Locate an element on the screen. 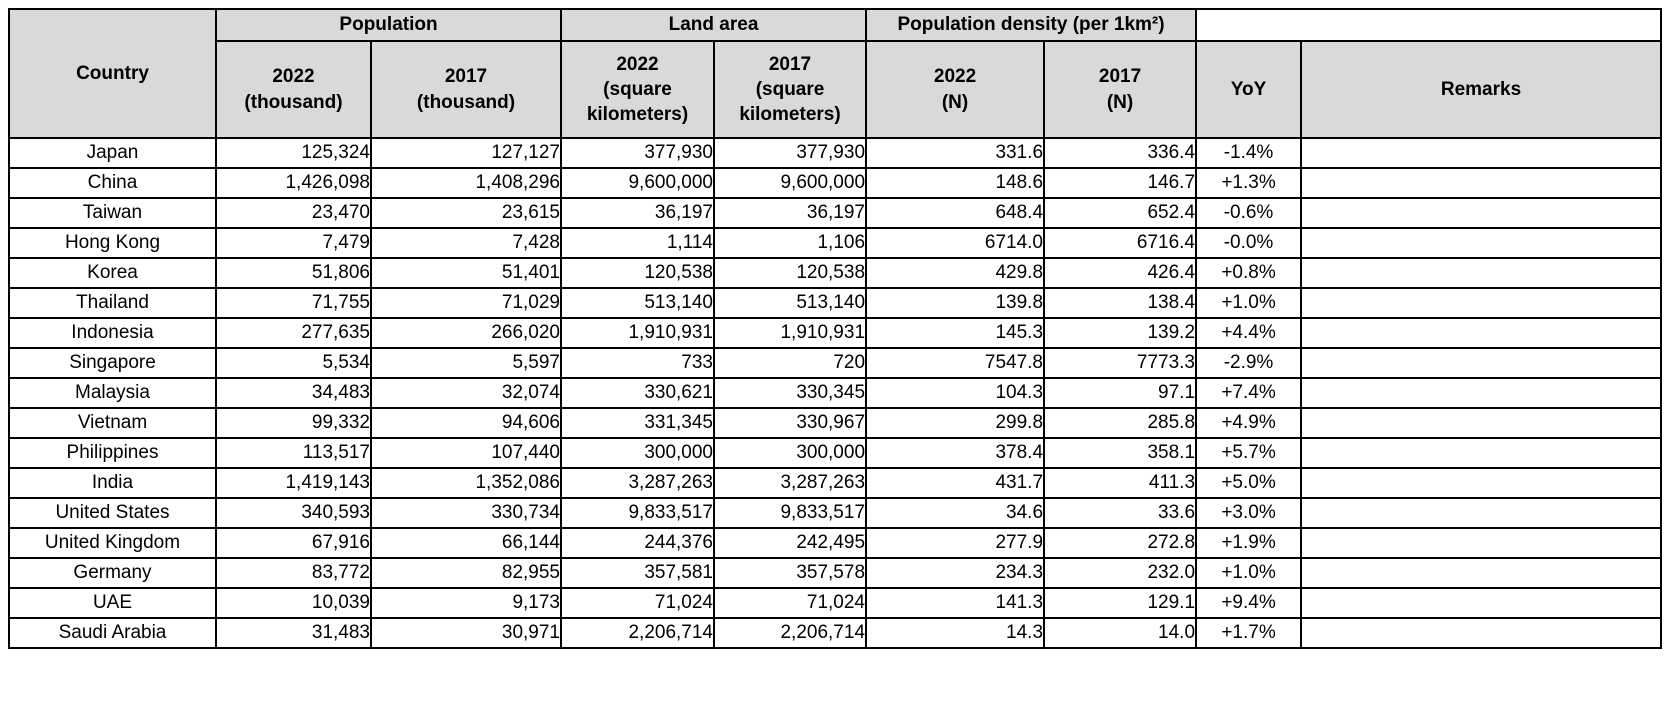  density-2022-cell: 7547.8 is located at coordinates (955, 363).